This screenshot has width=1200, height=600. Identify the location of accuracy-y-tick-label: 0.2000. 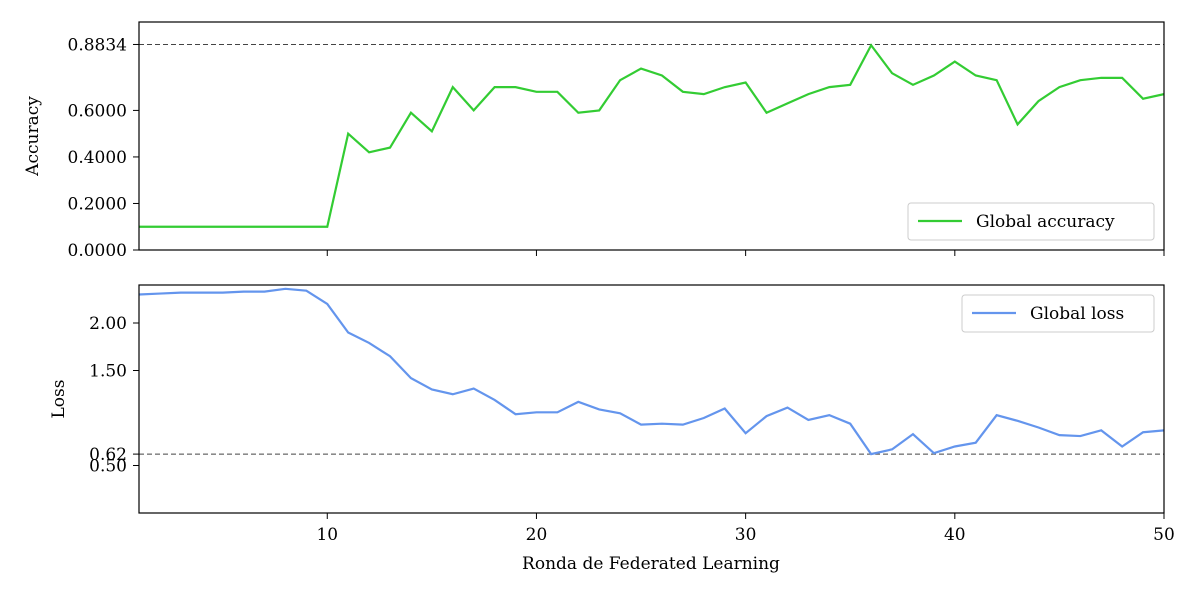
(97, 204).